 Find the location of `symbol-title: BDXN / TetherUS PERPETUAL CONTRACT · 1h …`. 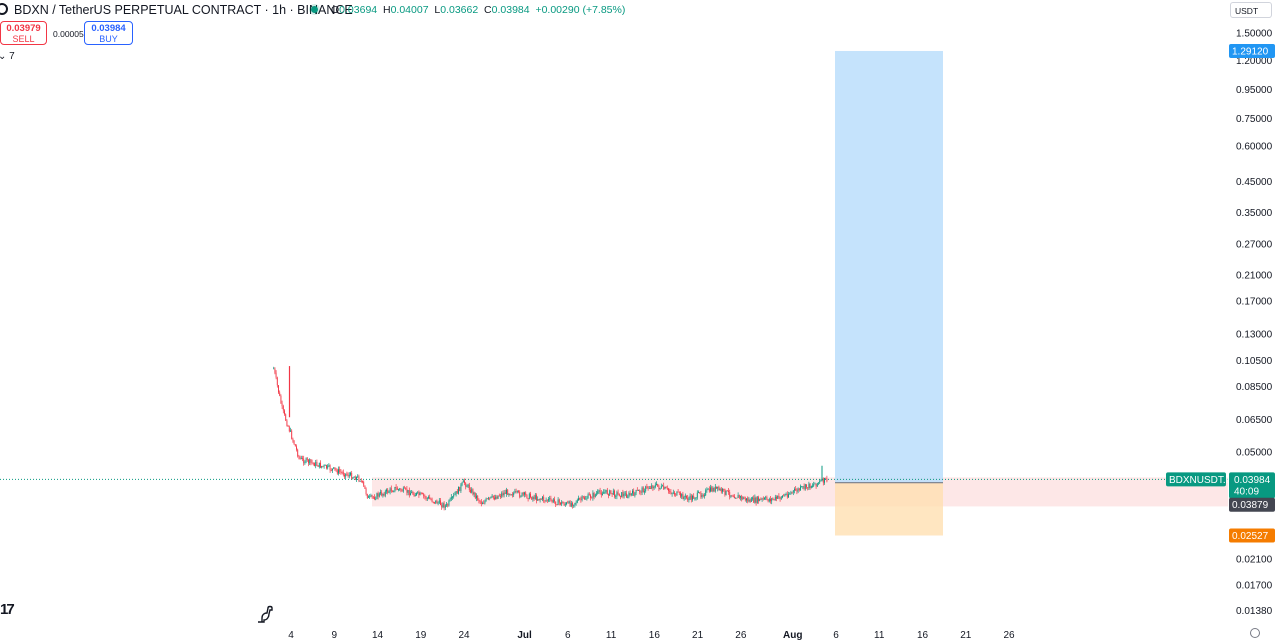

symbol-title: BDXN / TetherUS PERPETUAL CONTRACT · 1h … is located at coordinates (183, 10).